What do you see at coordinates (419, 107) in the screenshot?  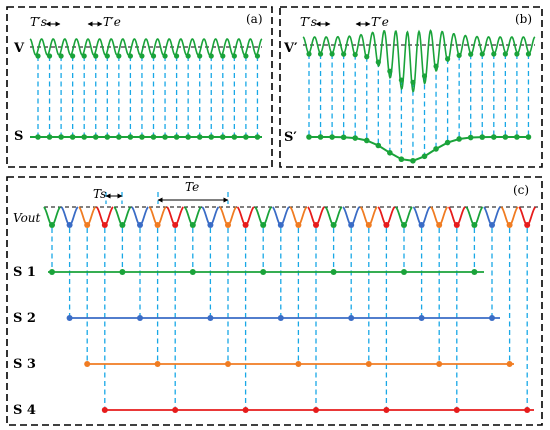 I see `panel-b-sample-lines` at bounding box center [419, 107].